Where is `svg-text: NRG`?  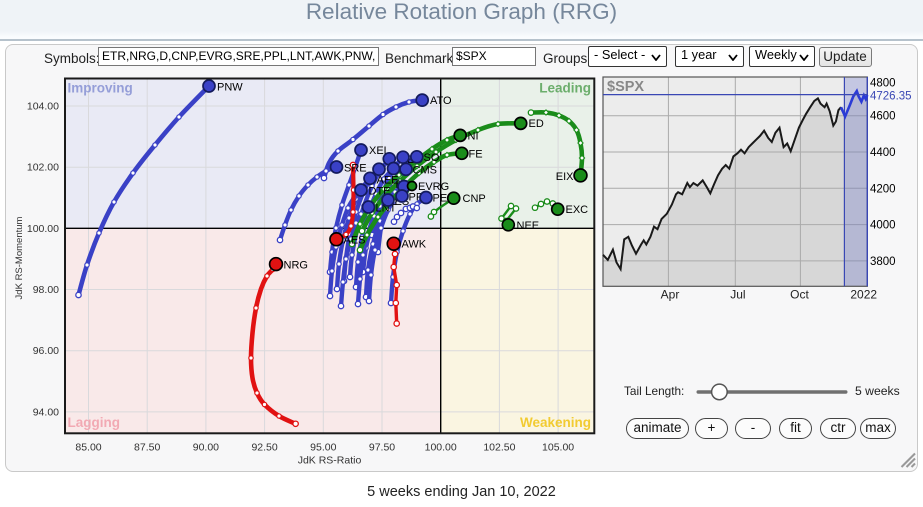
svg-text: NRG is located at coordinates (296, 265).